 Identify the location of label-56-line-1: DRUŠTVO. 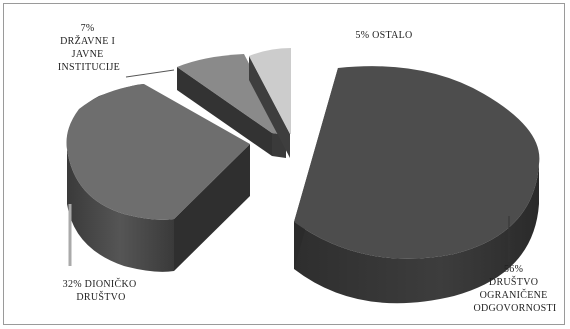
(513, 282).